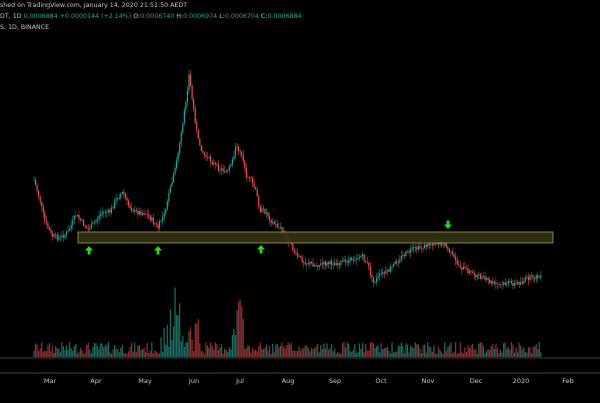 This screenshot has width=600, height=403. What do you see at coordinates (25, 27) in the screenshot?
I see `exchange-label: S, 1D, BINANCE` at bounding box center [25, 27].